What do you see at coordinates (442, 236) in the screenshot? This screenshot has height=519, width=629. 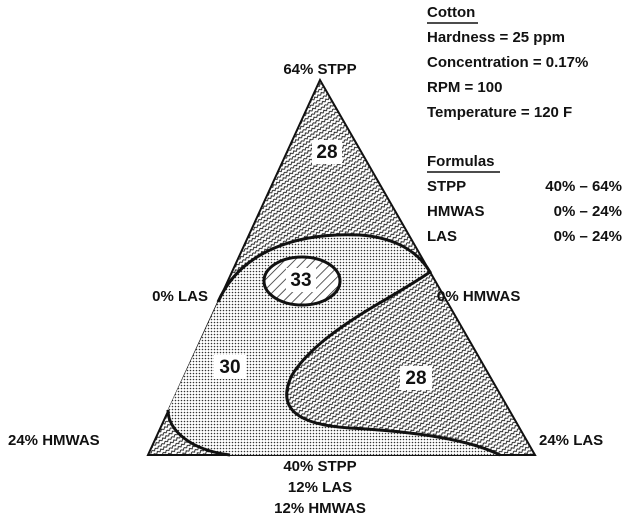 I see `formula-name: LAS` at bounding box center [442, 236].